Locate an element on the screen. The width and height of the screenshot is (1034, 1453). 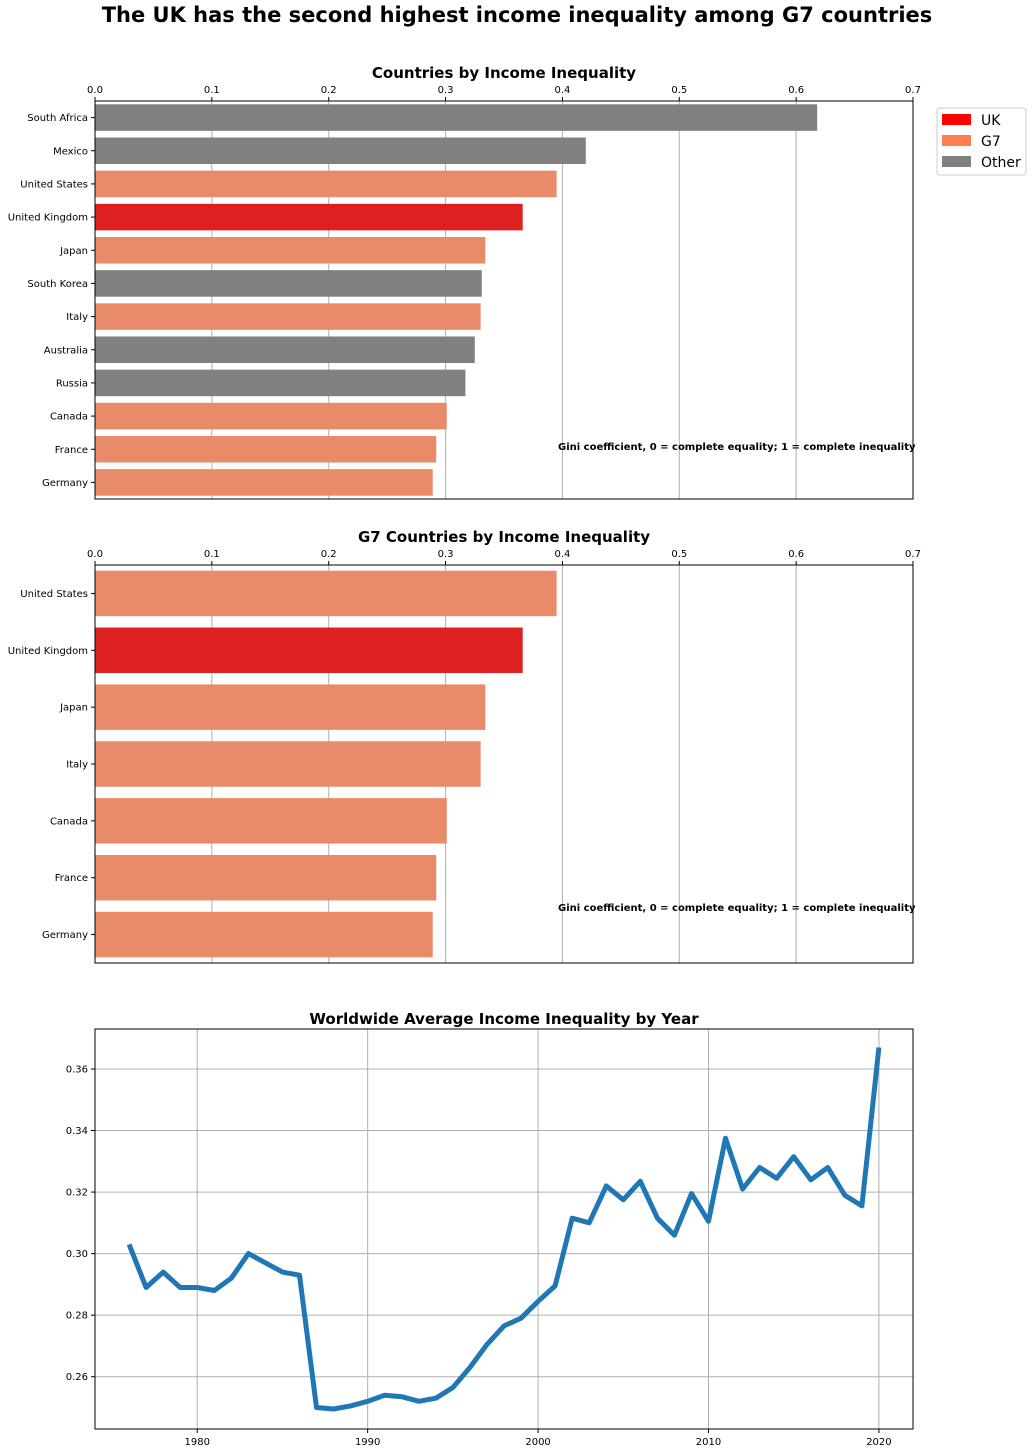
c2-tick-label-y: Italy is located at coordinates (77, 765).